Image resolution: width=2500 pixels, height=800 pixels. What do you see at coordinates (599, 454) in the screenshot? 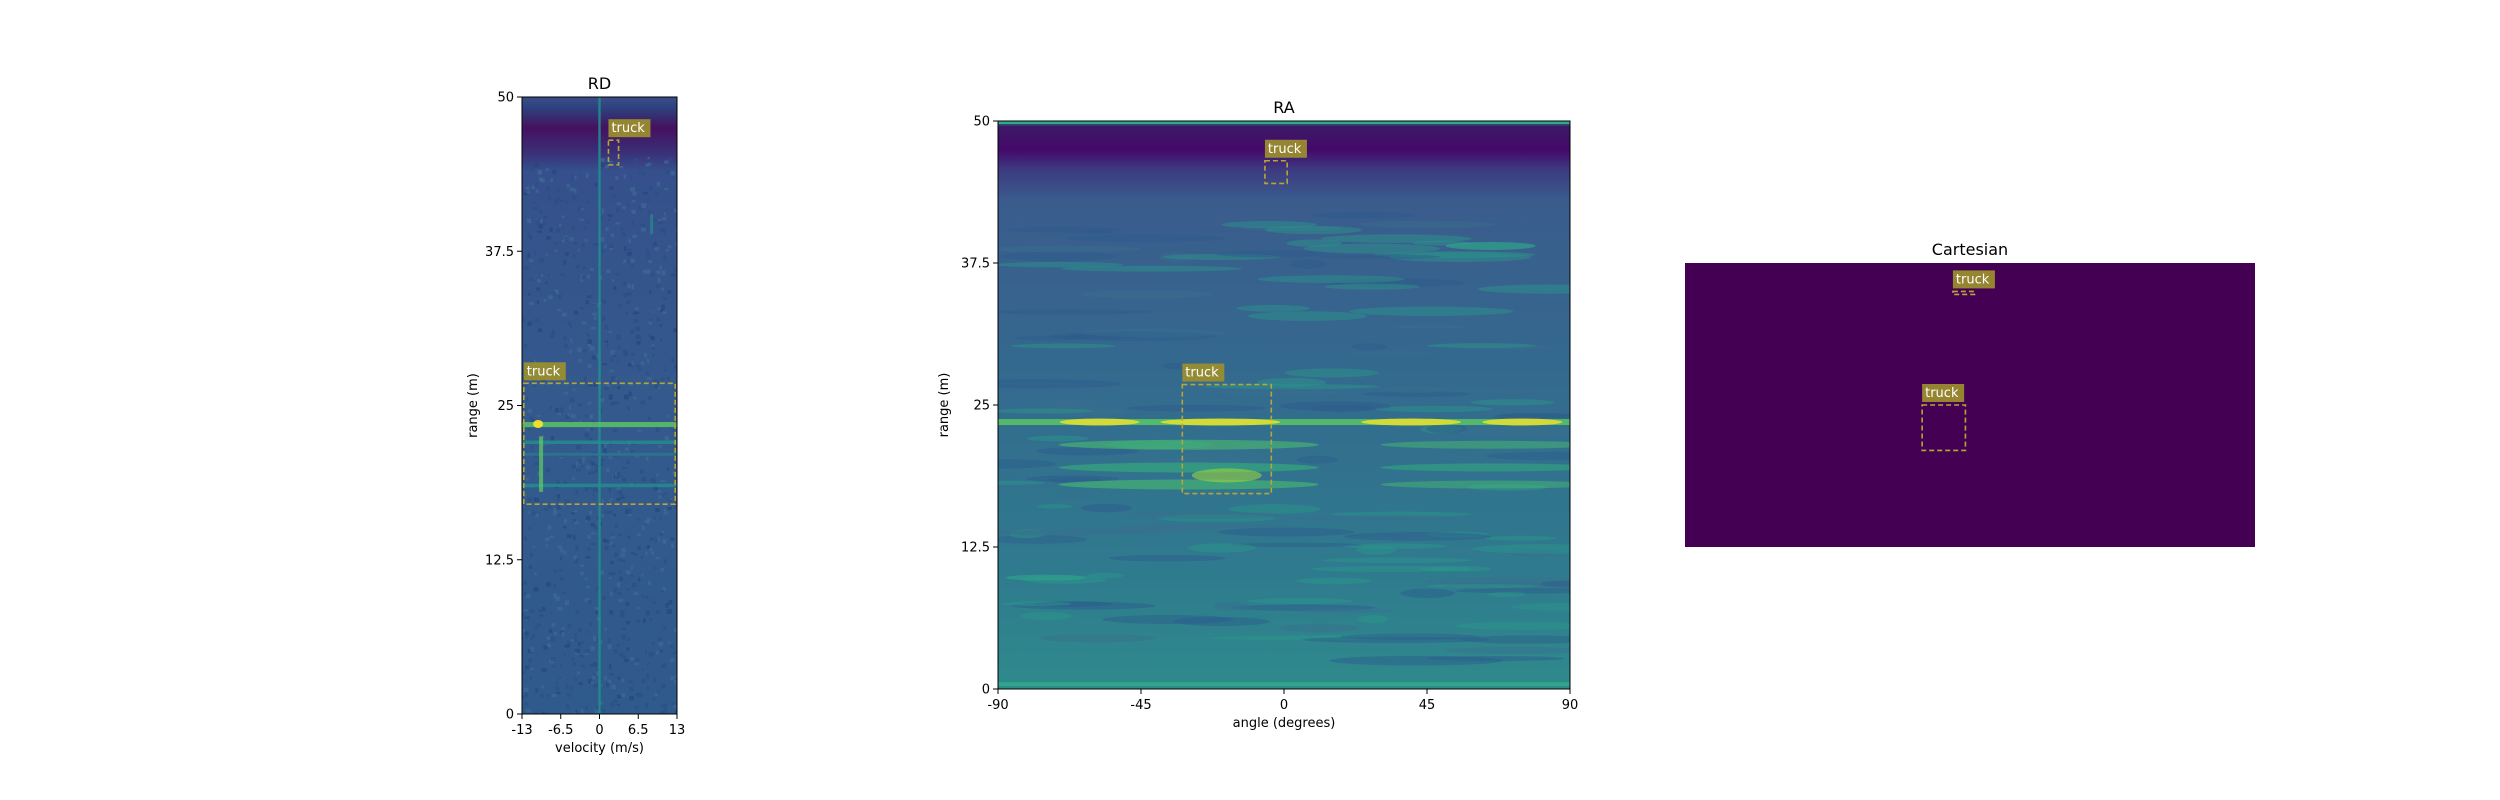
I see `range-return-band` at bounding box center [599, 454].